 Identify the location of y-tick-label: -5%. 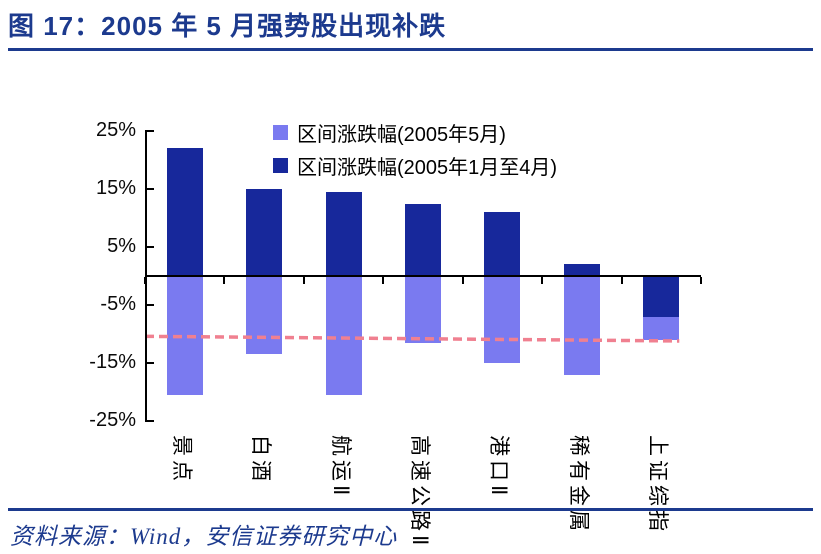
(118, 304).